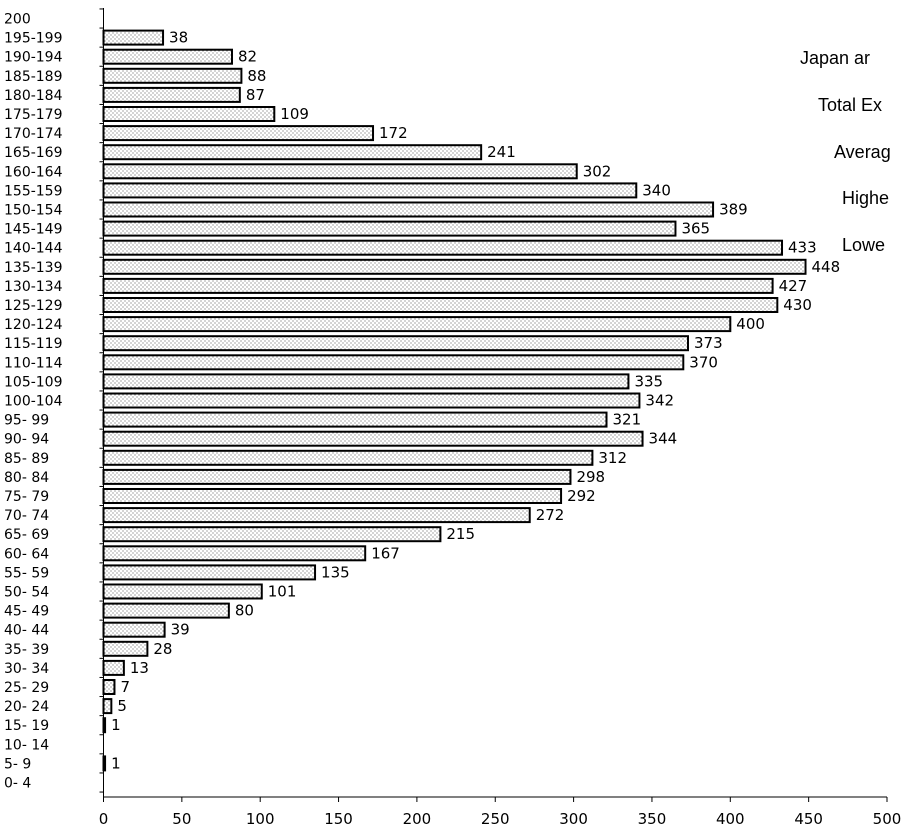 The width and height of the screenshot is (906, 832). Describe the element at coordinates (648, 381) in the screenshot. I see `data-label: 335` at that location.